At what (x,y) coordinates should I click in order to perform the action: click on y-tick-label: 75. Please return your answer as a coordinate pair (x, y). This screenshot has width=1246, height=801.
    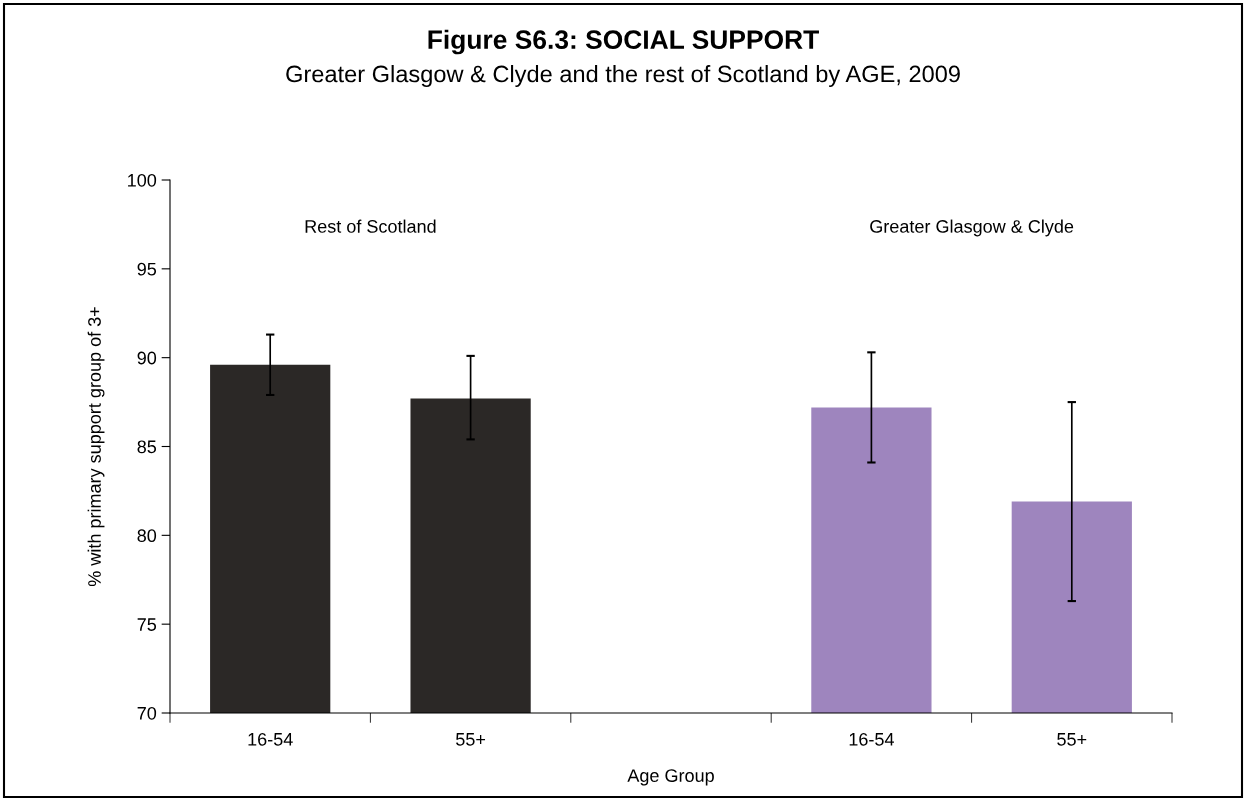
    Looking at the image, I should click on (147, 624).